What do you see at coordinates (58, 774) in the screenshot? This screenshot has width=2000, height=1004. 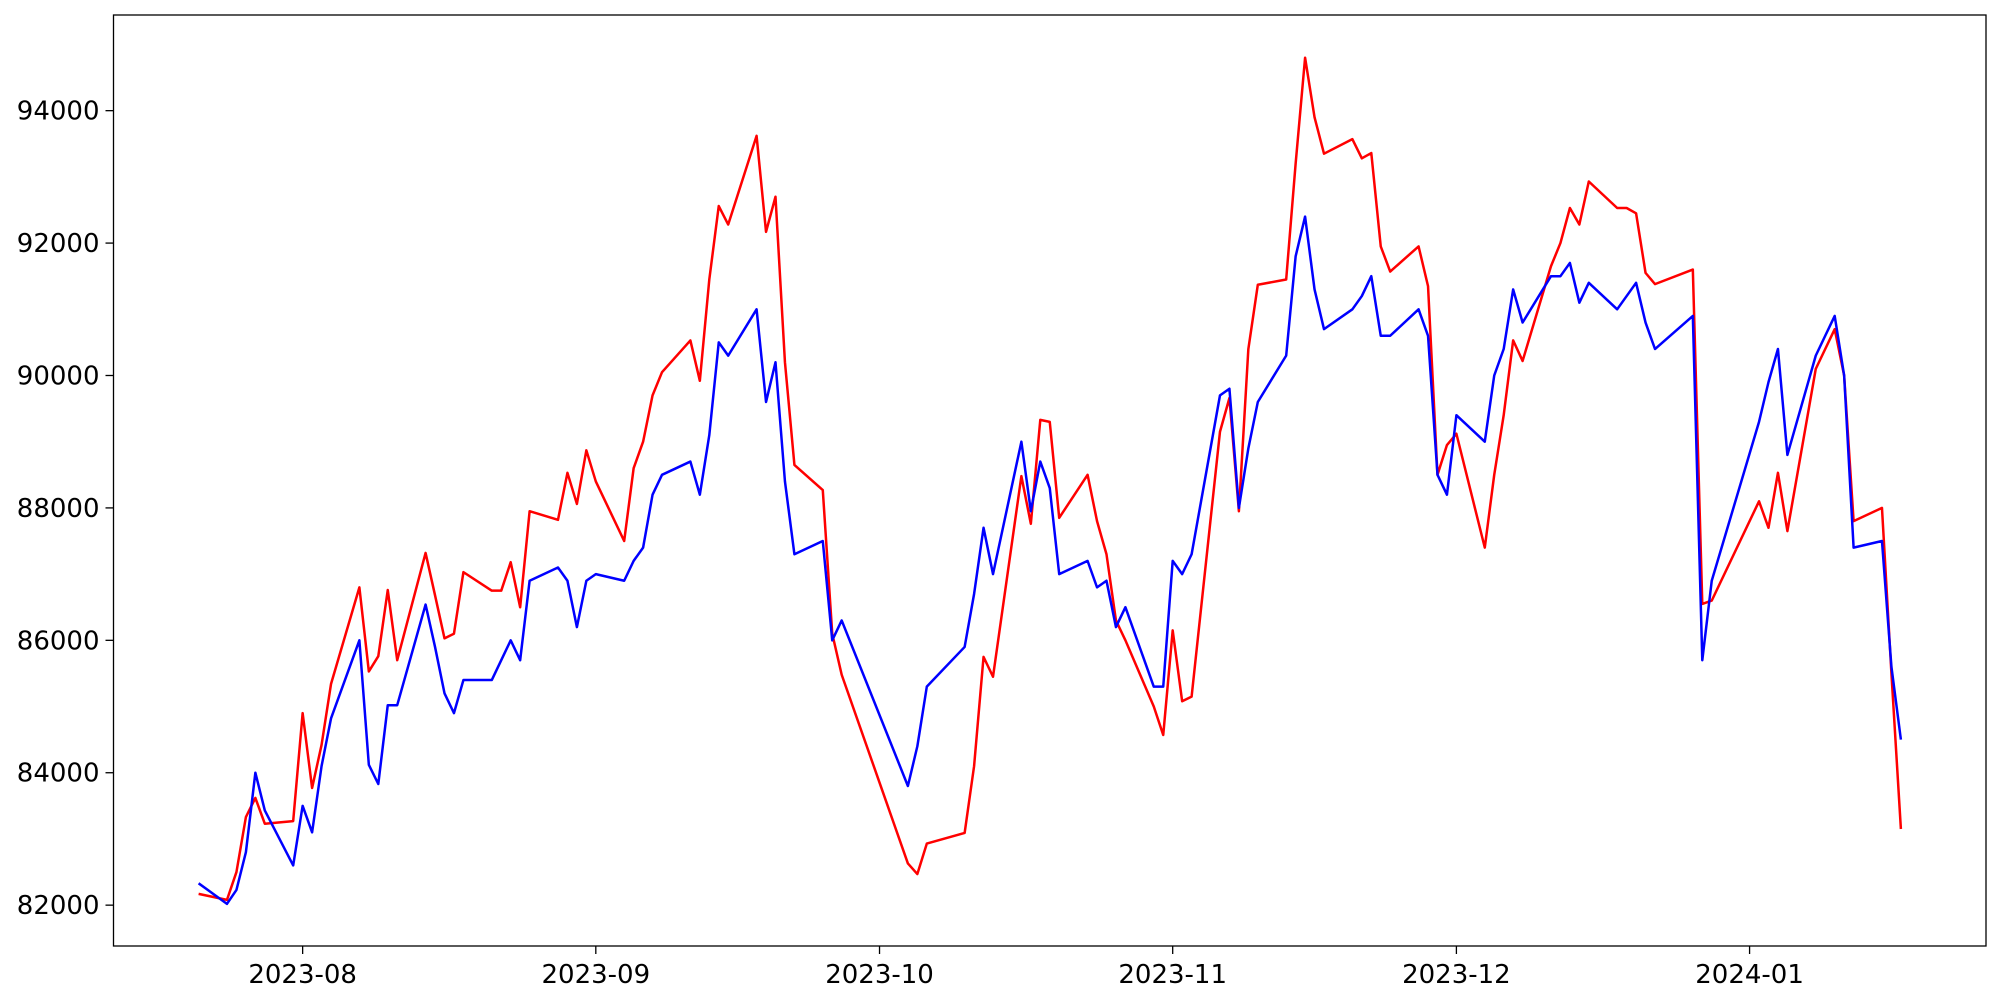 I see `y-tick-label: 84000` at bounding box center [58, 774].